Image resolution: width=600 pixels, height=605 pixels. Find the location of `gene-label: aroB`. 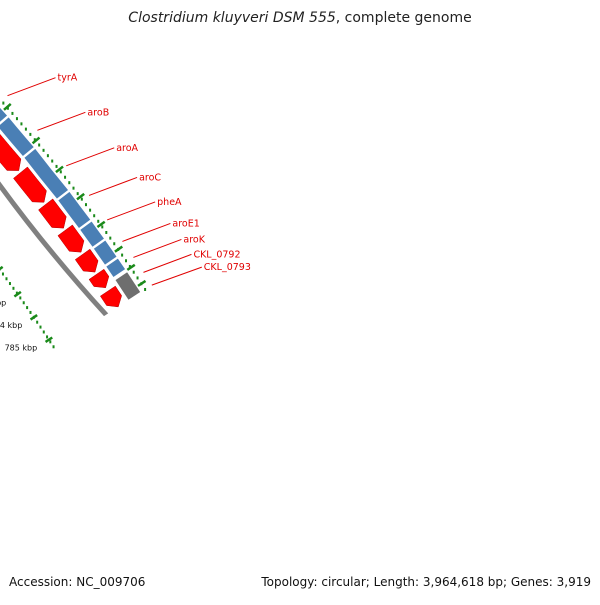

gene-label: aroB is located at coordinates (98, 112).